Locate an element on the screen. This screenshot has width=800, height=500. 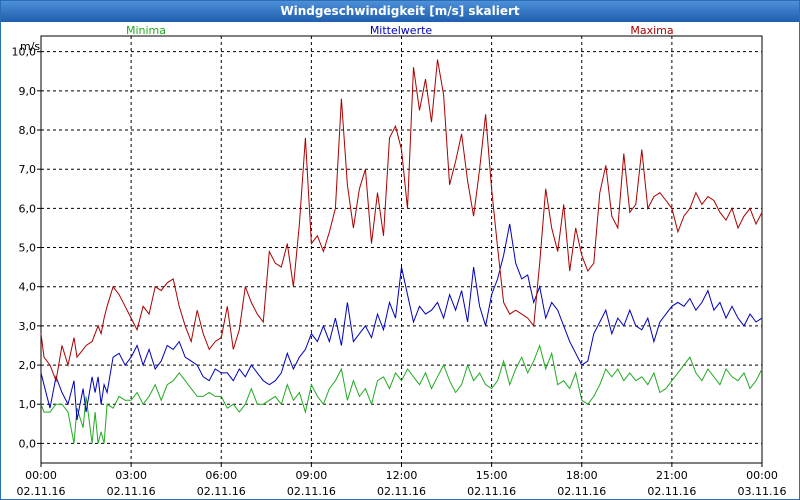
x-tick-time: 15:00 is located at coordinates (492, 475).